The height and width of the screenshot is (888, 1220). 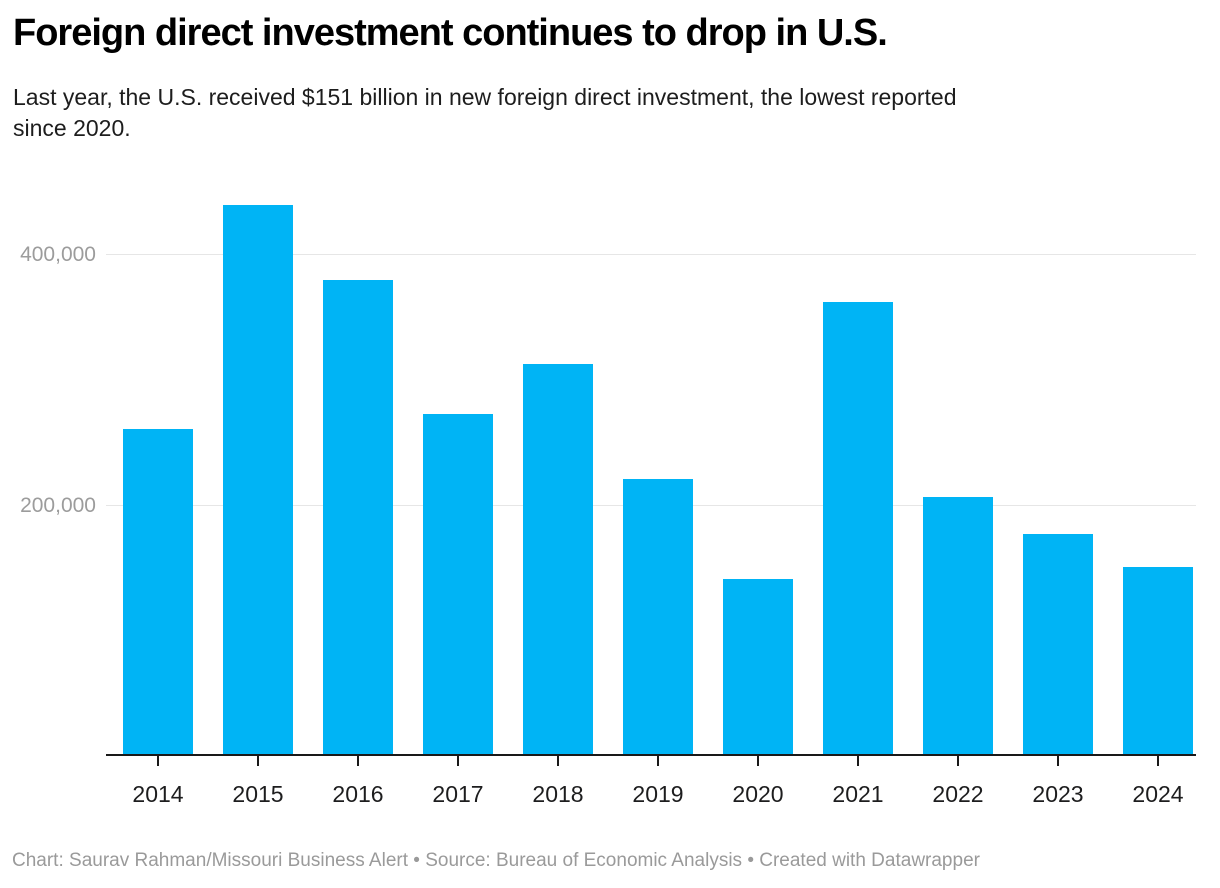 I want to click on x-axis-tick-2021, so click(x=858, y=761).